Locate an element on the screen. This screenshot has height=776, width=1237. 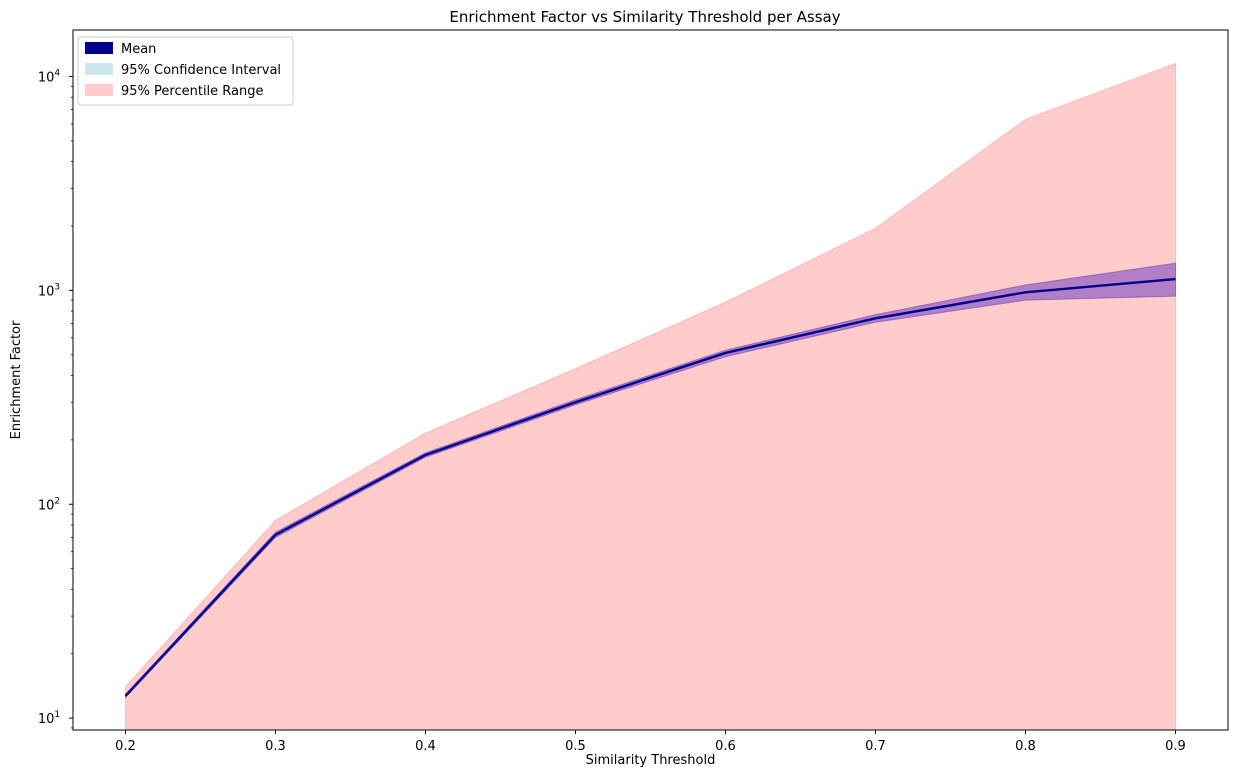
y-tick-label: 10³ is located at coordinates (49, 290).